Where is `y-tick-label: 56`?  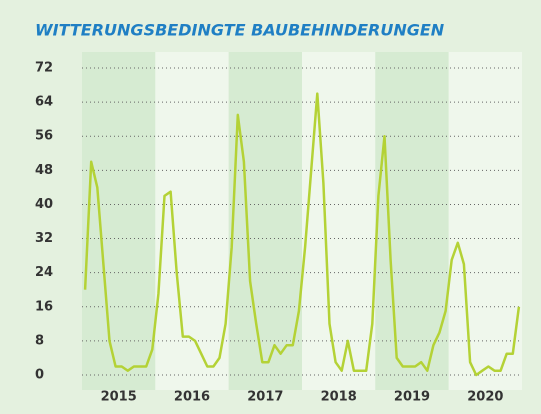 y-tick-label: 56 is located at coordinates (44, 136).